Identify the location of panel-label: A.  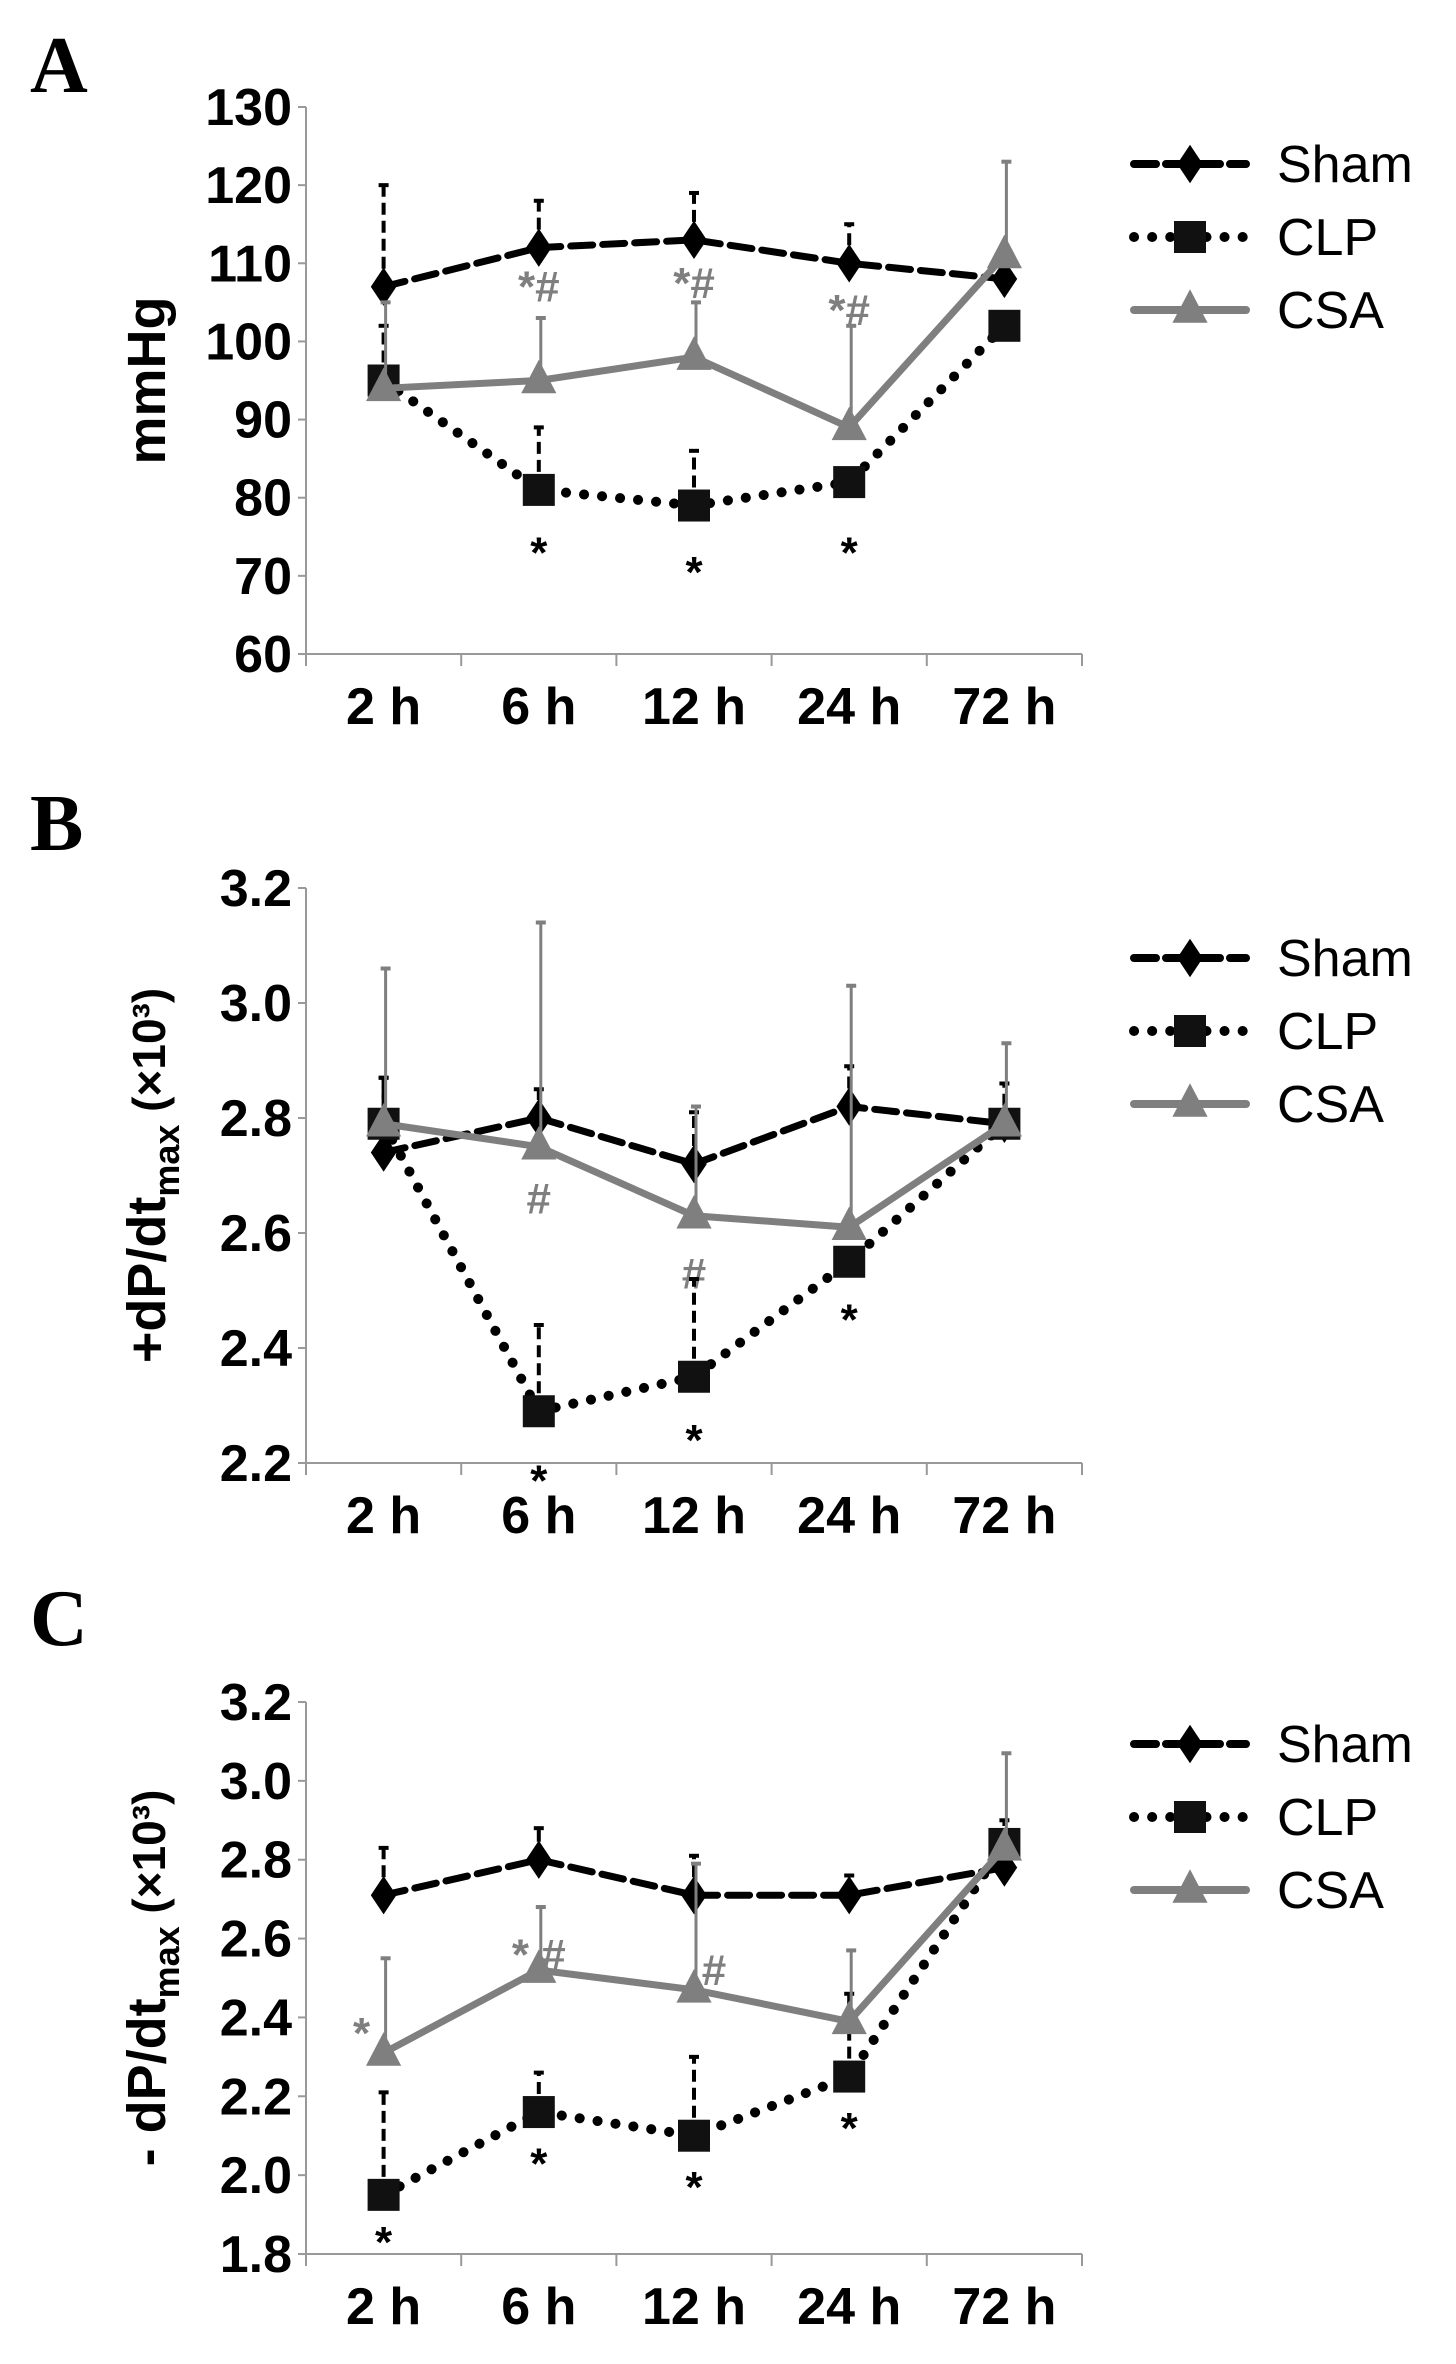
(59, 66).